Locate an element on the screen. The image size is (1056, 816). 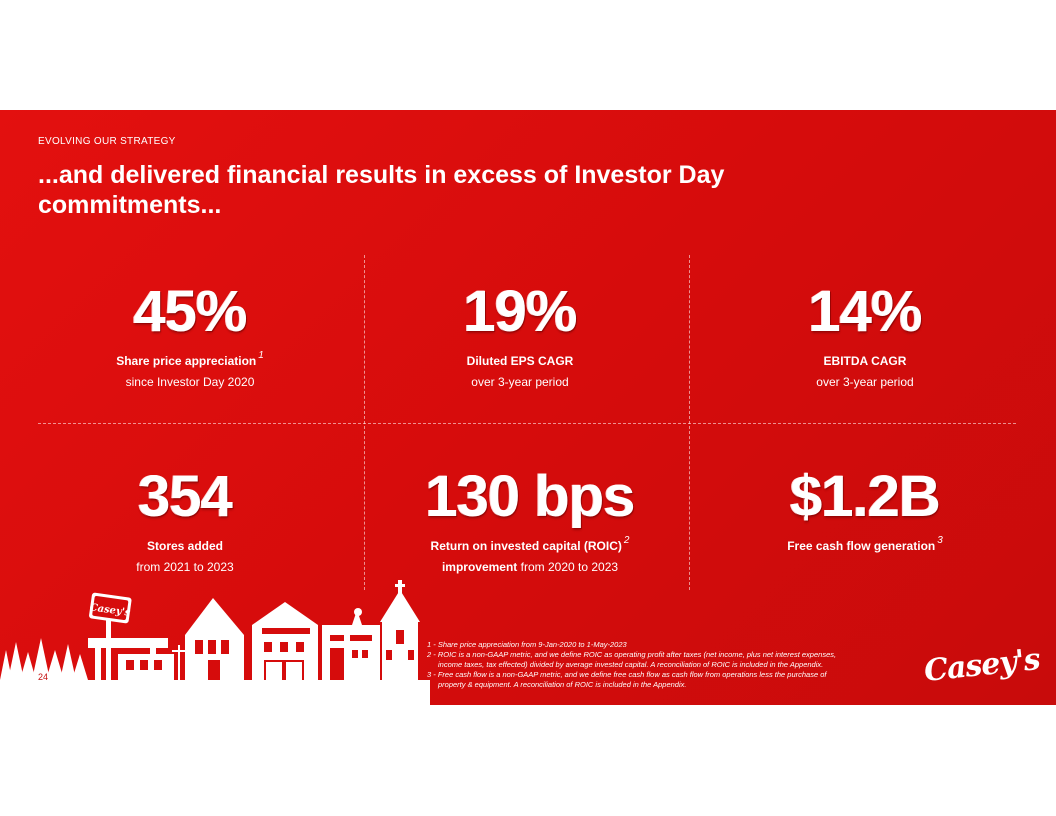
metric-value: 45% is located at coordinates (190, 311).